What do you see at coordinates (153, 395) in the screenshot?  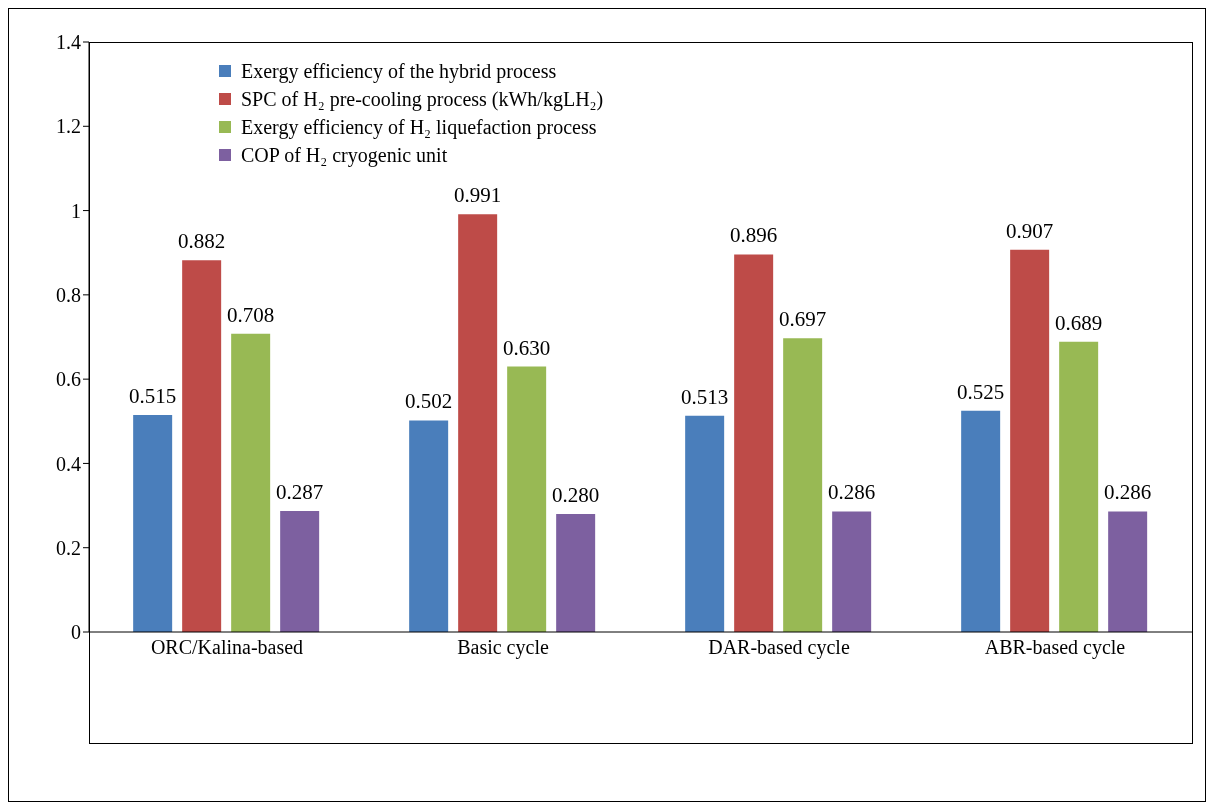 I see `data-label: 0.515` at bounding box center [153, 395].